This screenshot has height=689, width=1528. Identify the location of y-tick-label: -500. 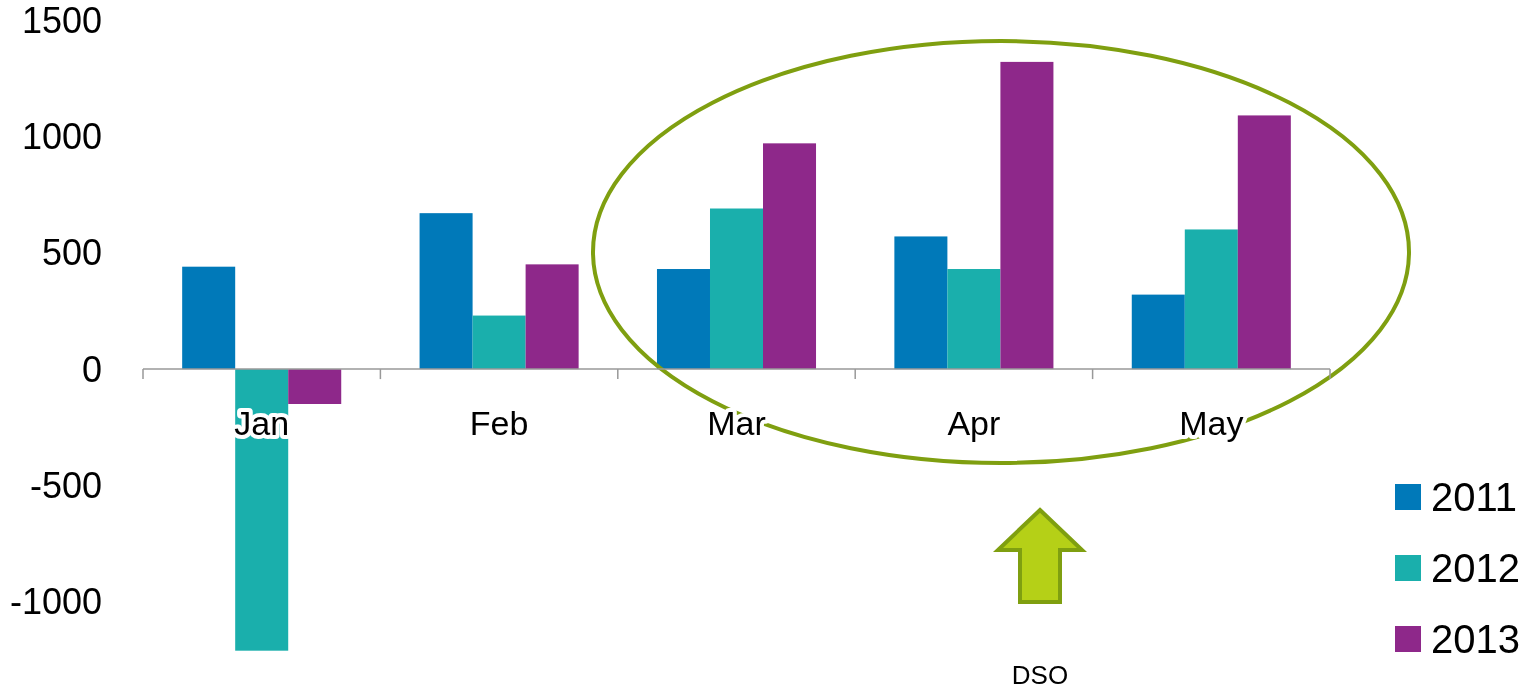
(65, 486).